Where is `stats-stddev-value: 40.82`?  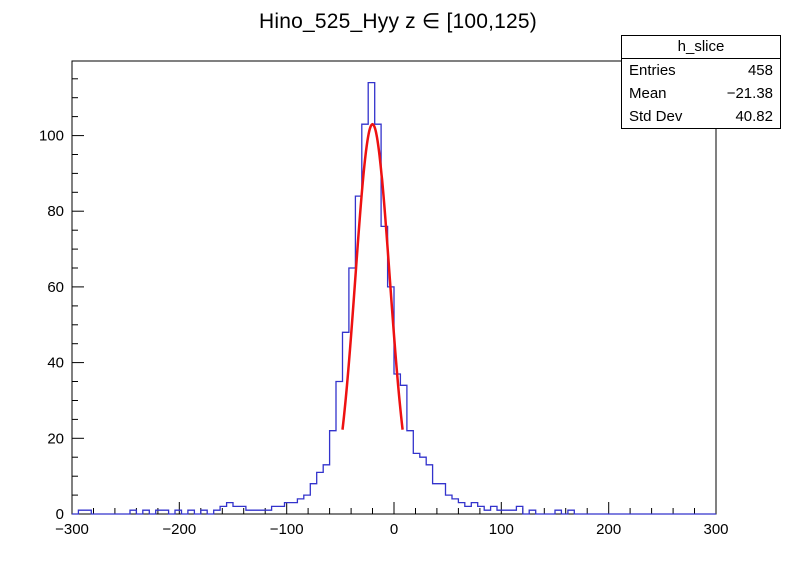
stats-stddev-value: 40.82 is located at coordinates (754, 116).